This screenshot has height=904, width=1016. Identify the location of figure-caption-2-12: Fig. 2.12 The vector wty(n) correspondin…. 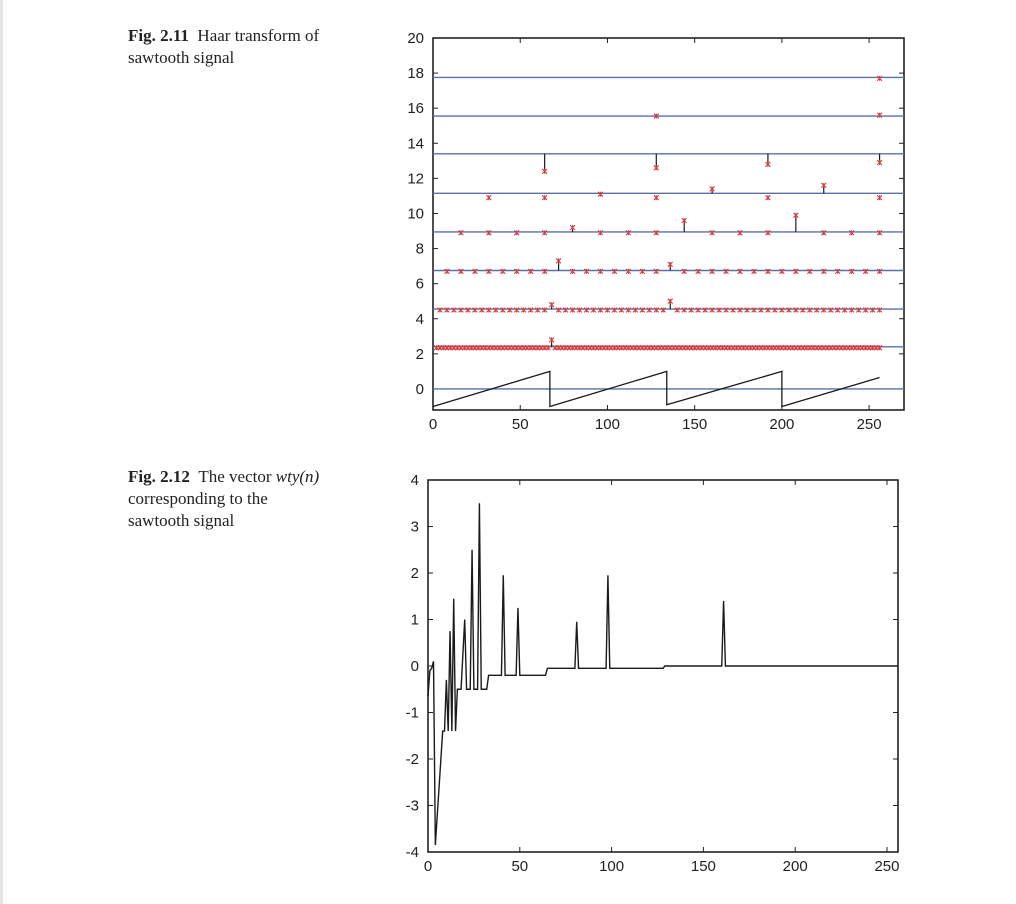
(258, 499).